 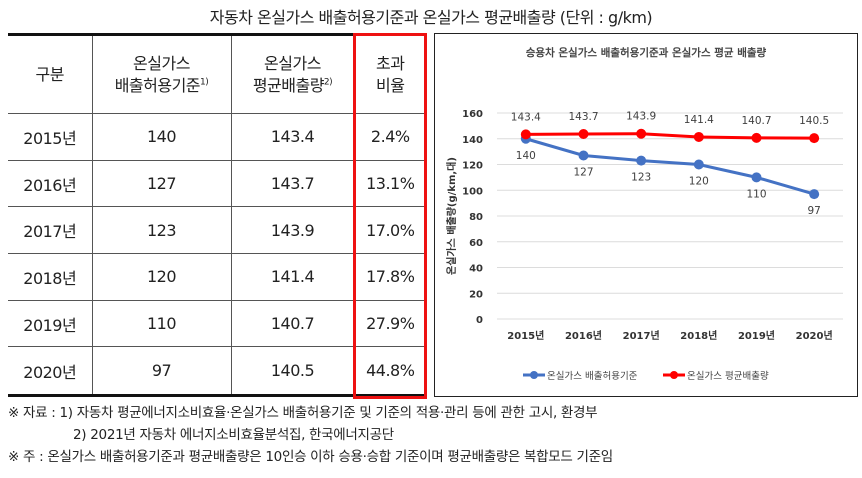 What do you see at coordinates (431, 17) in the screenshot?
I see `page-title: 자동차 온실가스 배출허용기준과 온실가스 평균배출량 (단위 : g/km)` at bounding box center [431, 17].